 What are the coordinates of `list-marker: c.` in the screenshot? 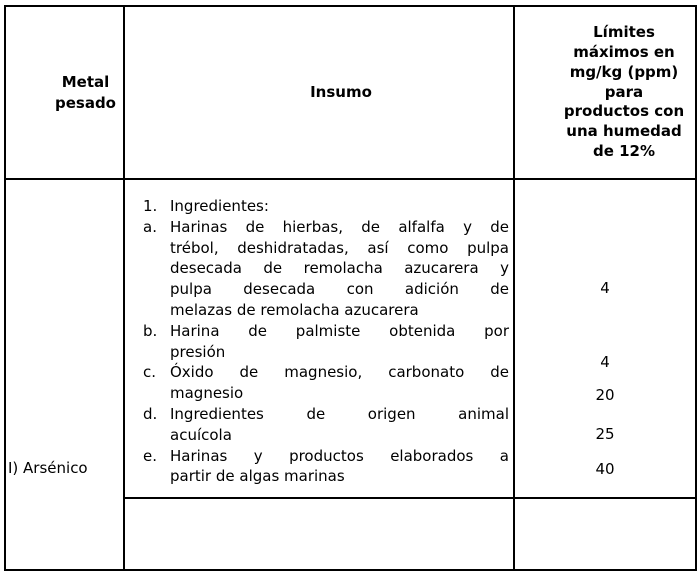 It's located at (150, 372).